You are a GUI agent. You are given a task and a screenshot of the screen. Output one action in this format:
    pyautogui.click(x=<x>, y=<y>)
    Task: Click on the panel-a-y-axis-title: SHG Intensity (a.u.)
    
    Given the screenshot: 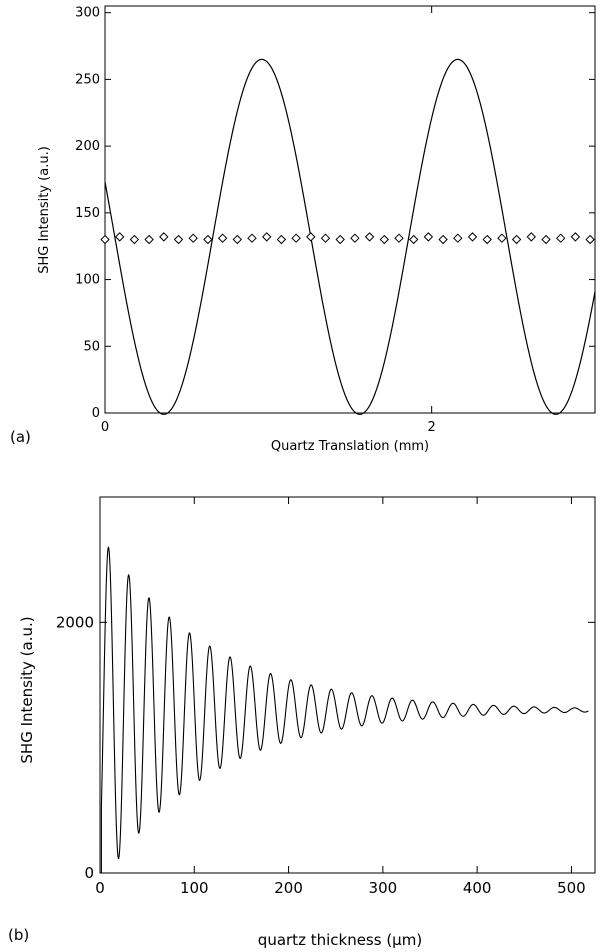 What is the action you would take?
    pyautogui.click(x=44, y=210)
    